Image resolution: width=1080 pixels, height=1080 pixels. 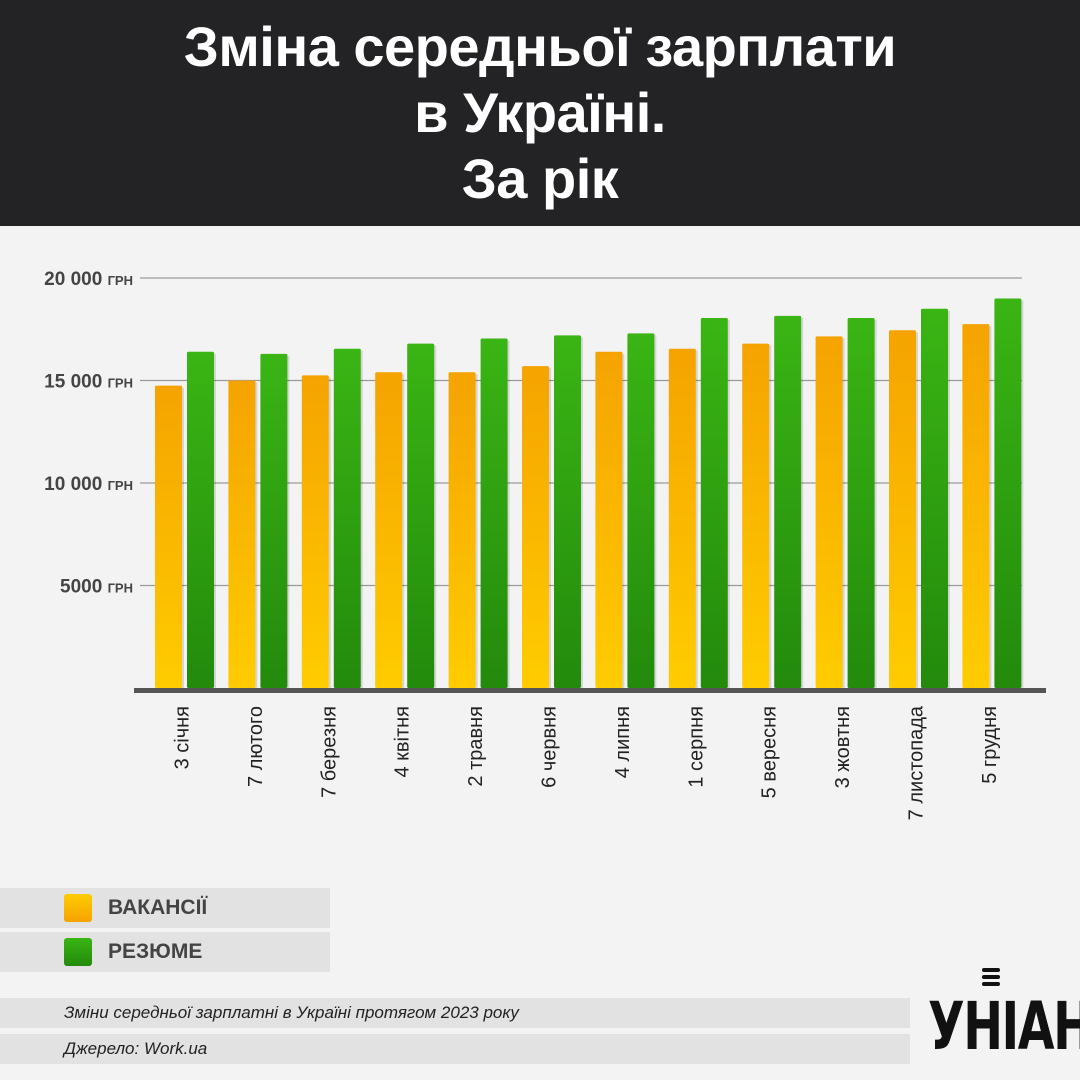 I want to click on title-line-3: За рік, so click(x=540, y=178).